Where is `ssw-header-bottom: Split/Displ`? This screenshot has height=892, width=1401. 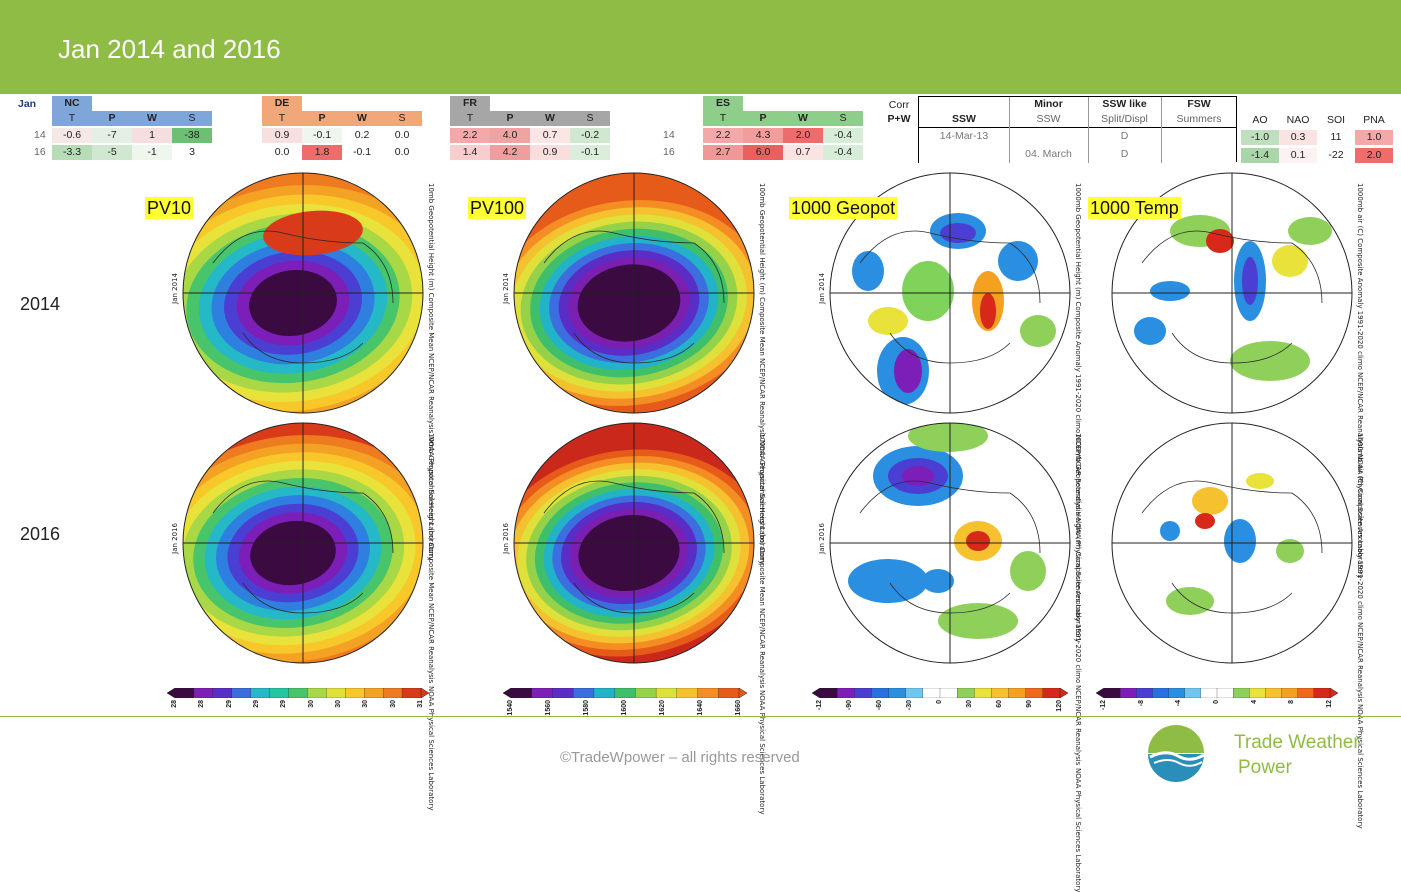
ssw-header-bottom: Split/Displ is located at coordinates (1124, 119).